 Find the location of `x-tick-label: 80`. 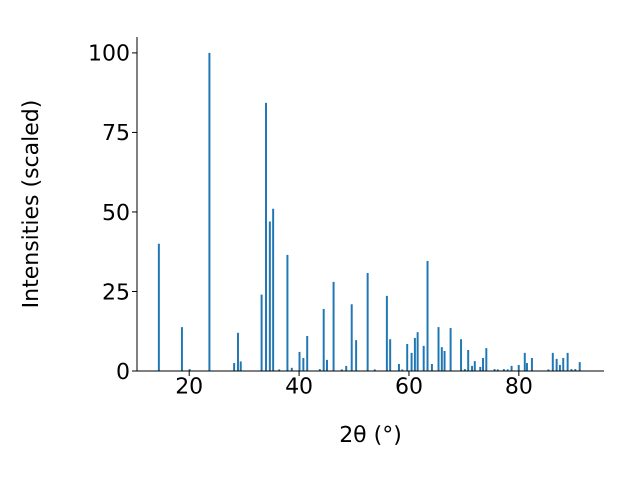

x-tick-label: 80 is located at coordinates (518, 387).